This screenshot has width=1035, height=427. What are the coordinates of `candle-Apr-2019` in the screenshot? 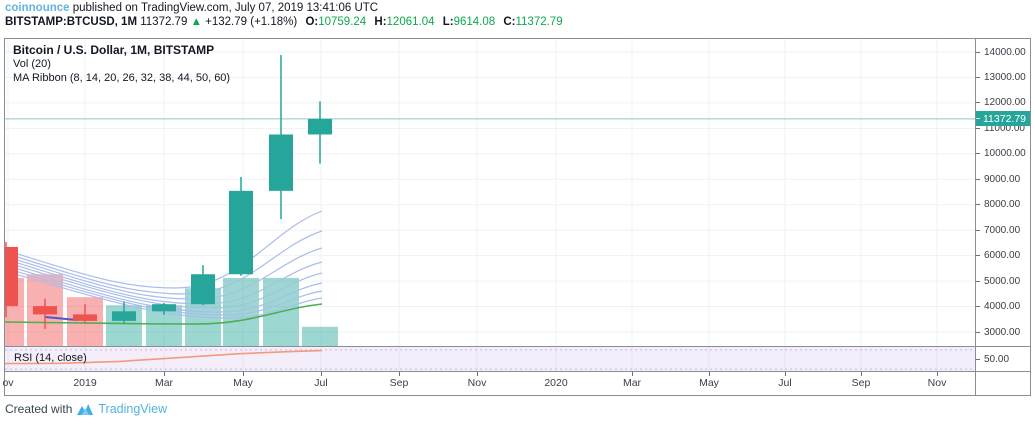 It's located at (203, 289).